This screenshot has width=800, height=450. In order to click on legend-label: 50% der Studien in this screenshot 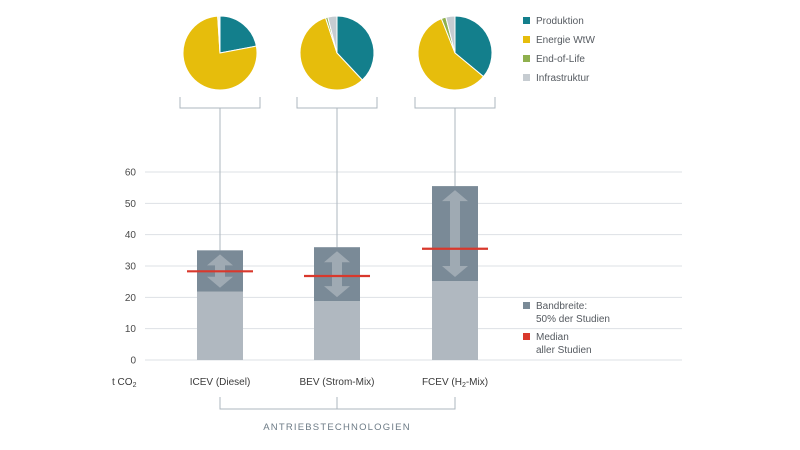, I will do `click(573, 319)`.